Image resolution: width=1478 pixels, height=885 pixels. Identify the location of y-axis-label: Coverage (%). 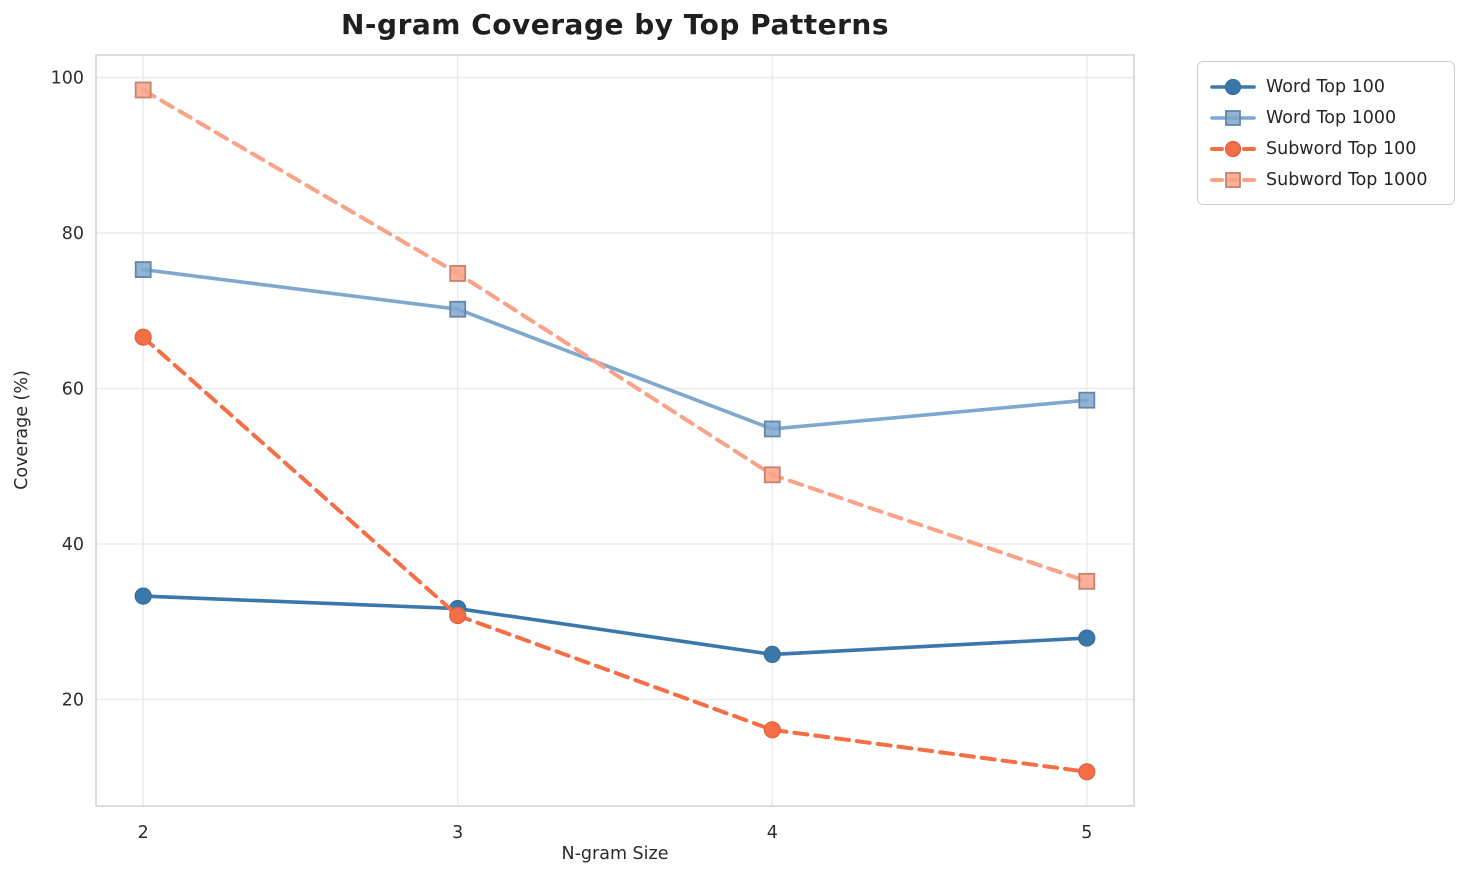
(22, 430).